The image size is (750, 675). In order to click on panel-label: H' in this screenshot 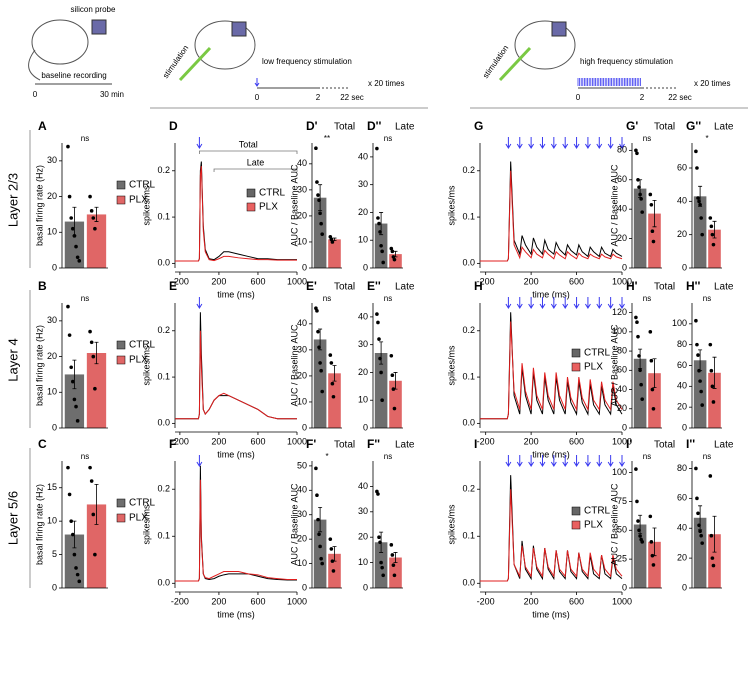, I will do `click(632, 286)`.